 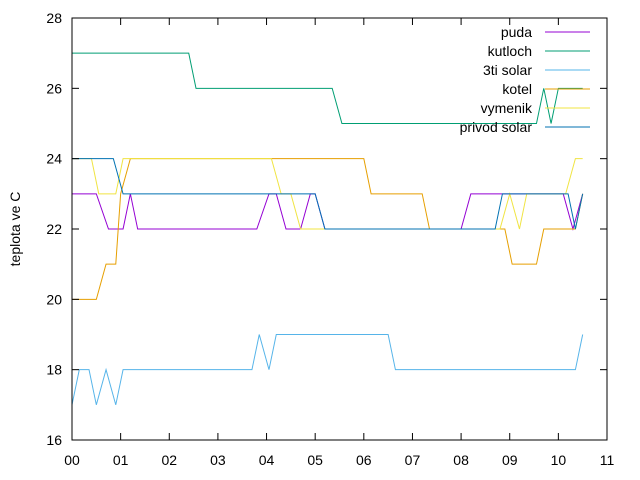 What do you see at coordinates (559, 460) in the screenshot?
I see `x-tick-label: 10` at bounding box center [559, 460].